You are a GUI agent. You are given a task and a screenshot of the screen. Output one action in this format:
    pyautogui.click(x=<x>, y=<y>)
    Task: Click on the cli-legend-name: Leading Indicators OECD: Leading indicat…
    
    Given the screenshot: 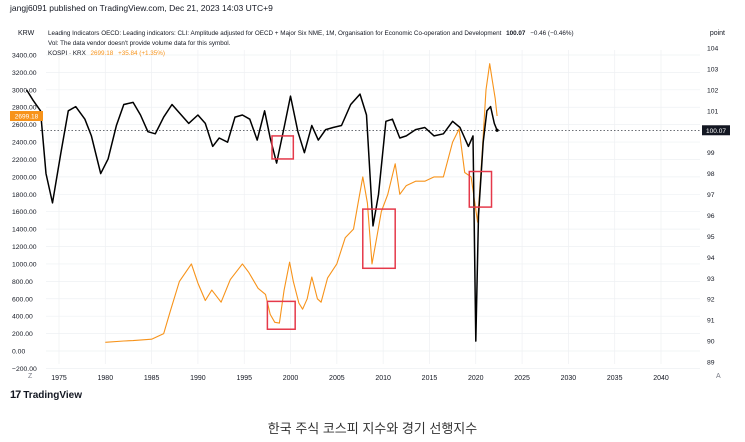 What is the action you would take?
    pyautogui.click(x=275, y=33)
    